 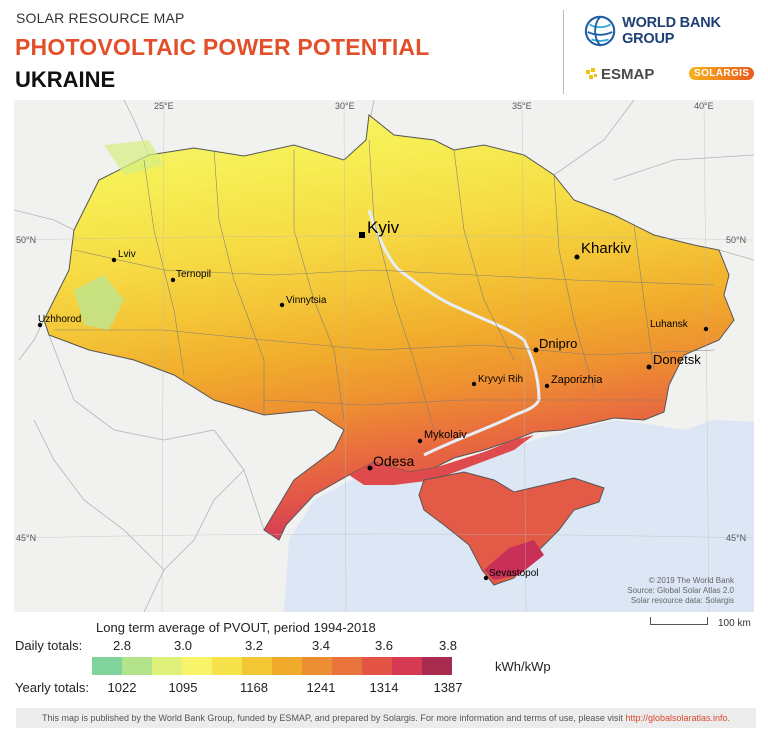 What do you see at coordinates (384, 687) in the screenshot?
I see `yearly-tick: 1314` at bounding box center [384, 687].